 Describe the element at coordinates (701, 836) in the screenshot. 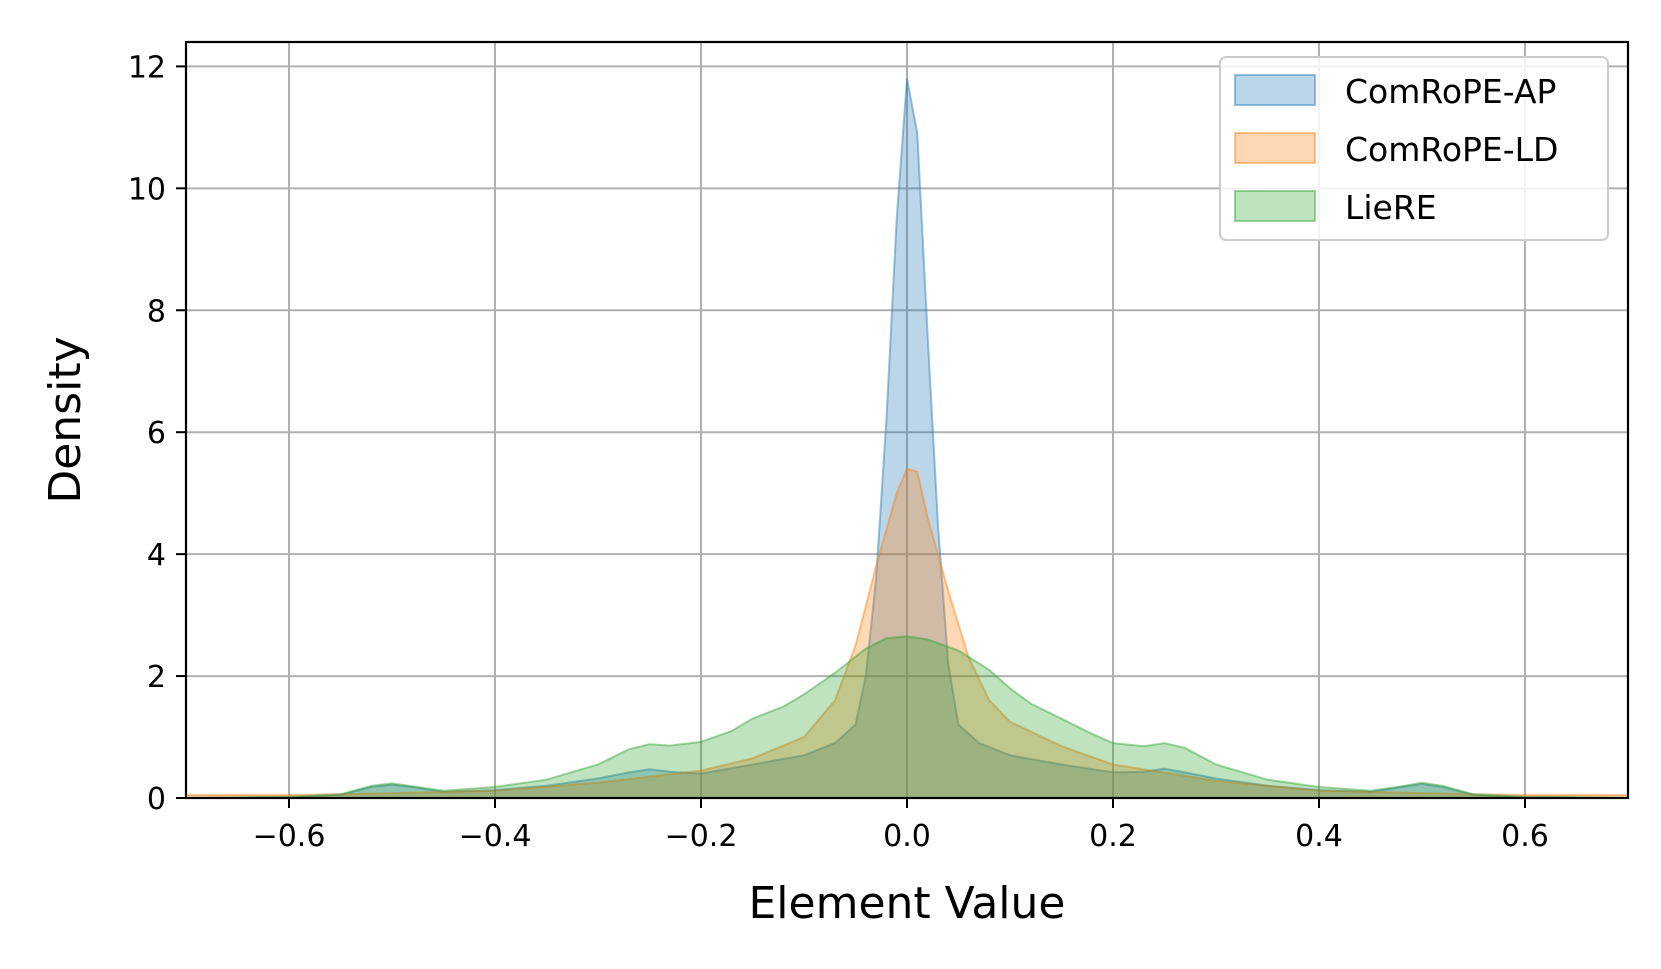

I see `x-tick-label: −0.2` at that location.